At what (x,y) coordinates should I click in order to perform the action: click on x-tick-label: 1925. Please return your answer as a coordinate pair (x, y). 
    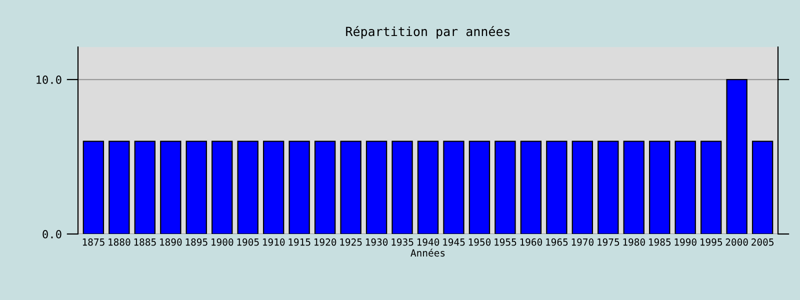
    Looking at the image, I should click on (351, 242).